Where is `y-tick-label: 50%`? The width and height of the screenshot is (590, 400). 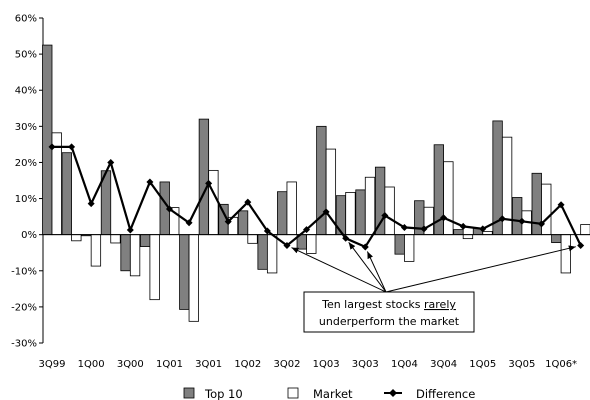
y-tick-label: 50% is located at coordinates (26, 55).